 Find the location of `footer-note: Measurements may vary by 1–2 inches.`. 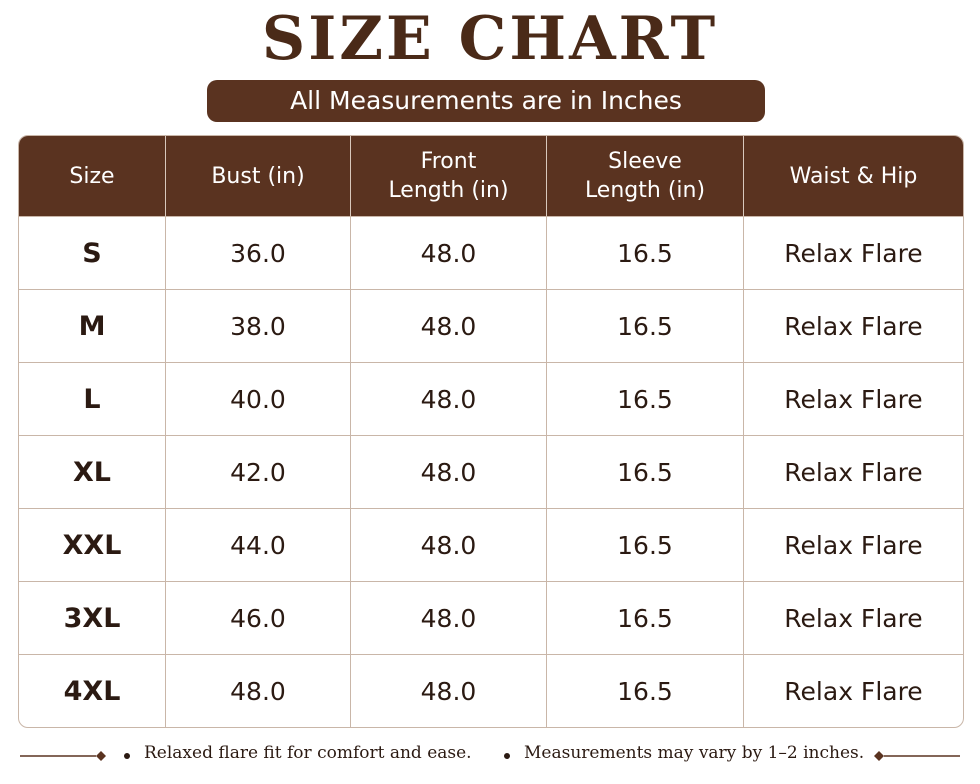

footer-note: Measurements may vary by 1–2 inches. is located at coordinates (694, 753).